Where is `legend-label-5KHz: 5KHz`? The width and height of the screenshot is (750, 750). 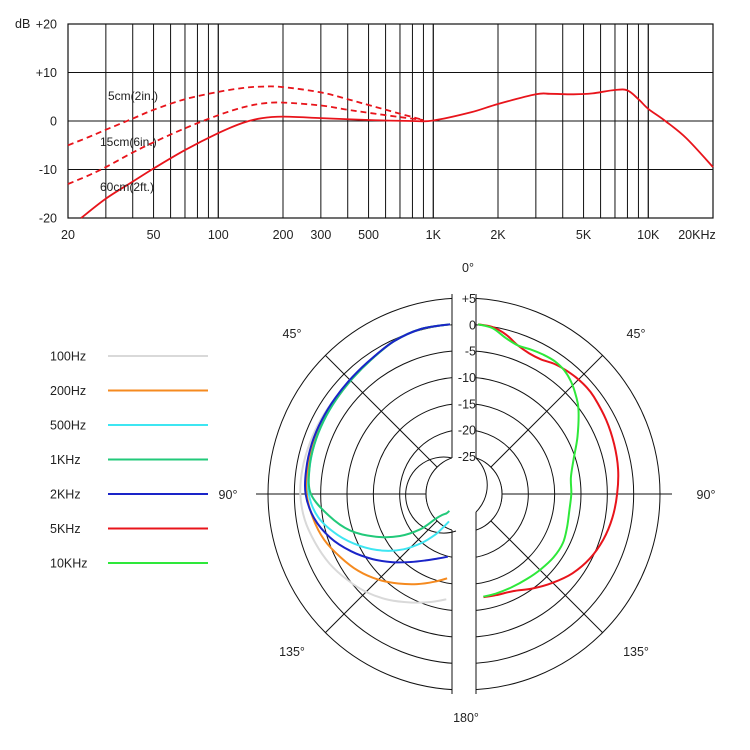
legend-label-5KHz: 5KHz is located at coordinates (65, 529).